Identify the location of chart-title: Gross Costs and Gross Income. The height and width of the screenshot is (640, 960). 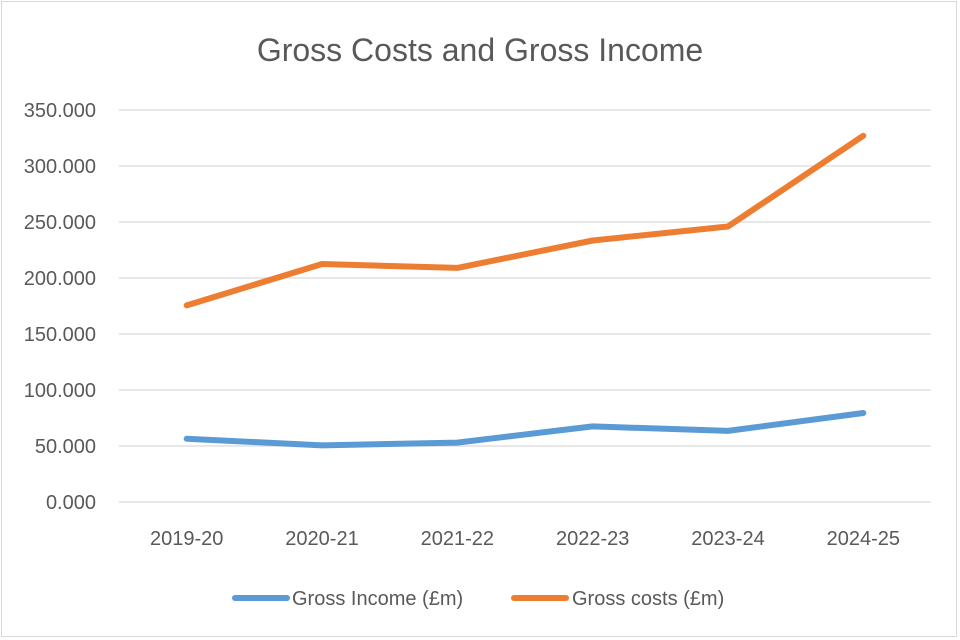
(480, 50).